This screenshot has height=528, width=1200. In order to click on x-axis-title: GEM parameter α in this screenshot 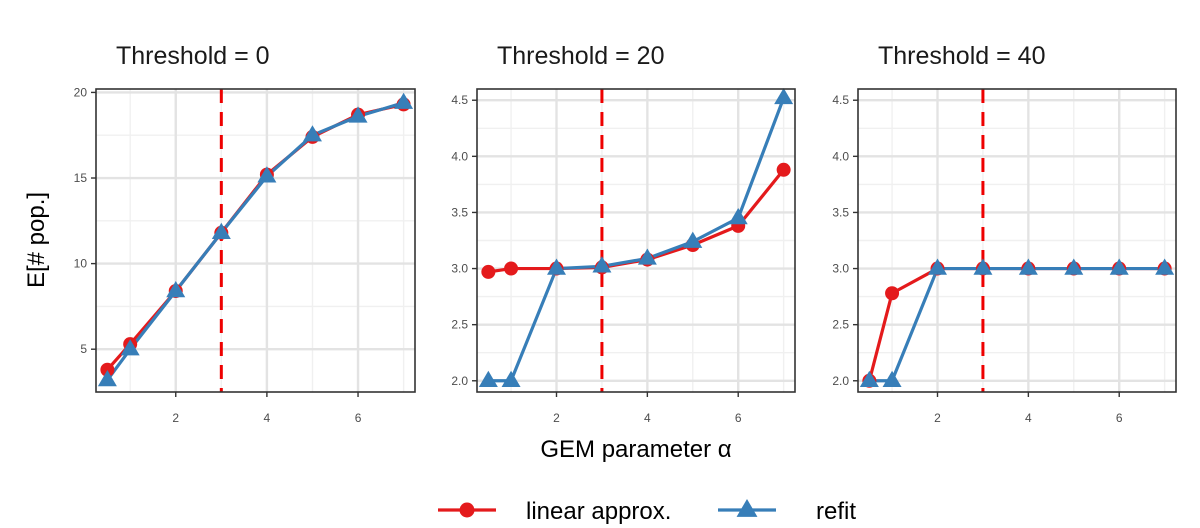, I will do `click(635, 449)`.